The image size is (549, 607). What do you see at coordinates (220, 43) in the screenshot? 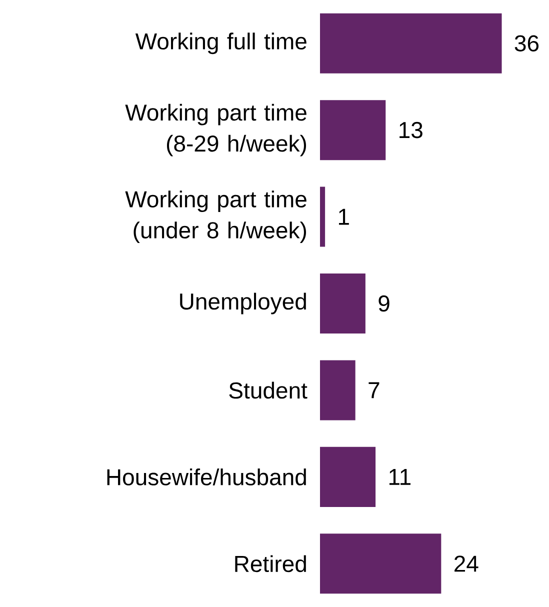
I see `y-tick-label: Working full time` at bounding box center [220, 43].